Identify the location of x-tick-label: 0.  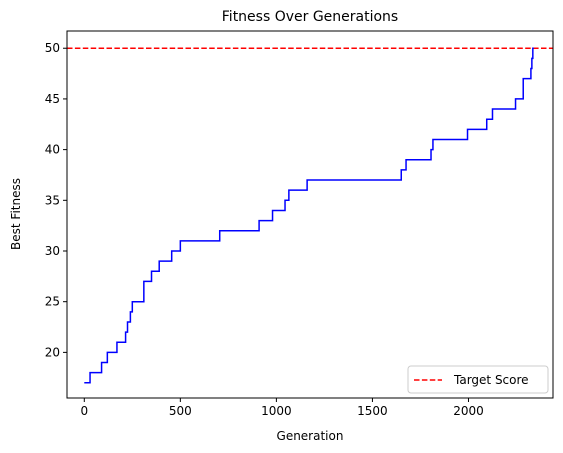
(84, 411).